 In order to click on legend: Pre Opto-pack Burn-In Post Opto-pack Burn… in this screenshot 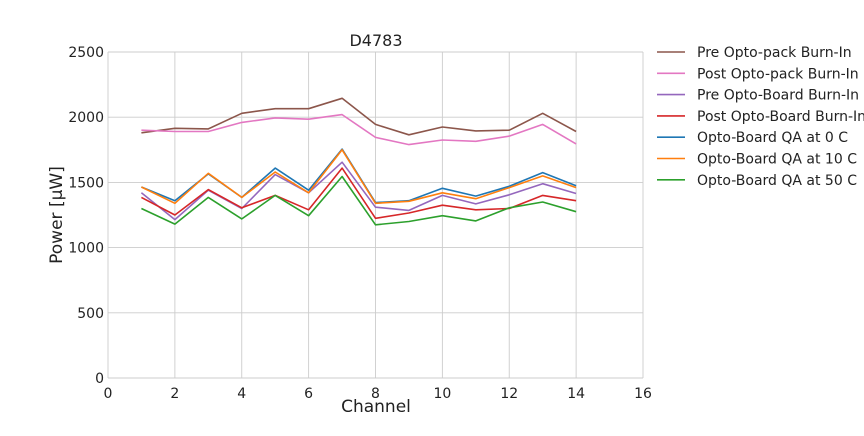, I will do `click(760, 117)`.